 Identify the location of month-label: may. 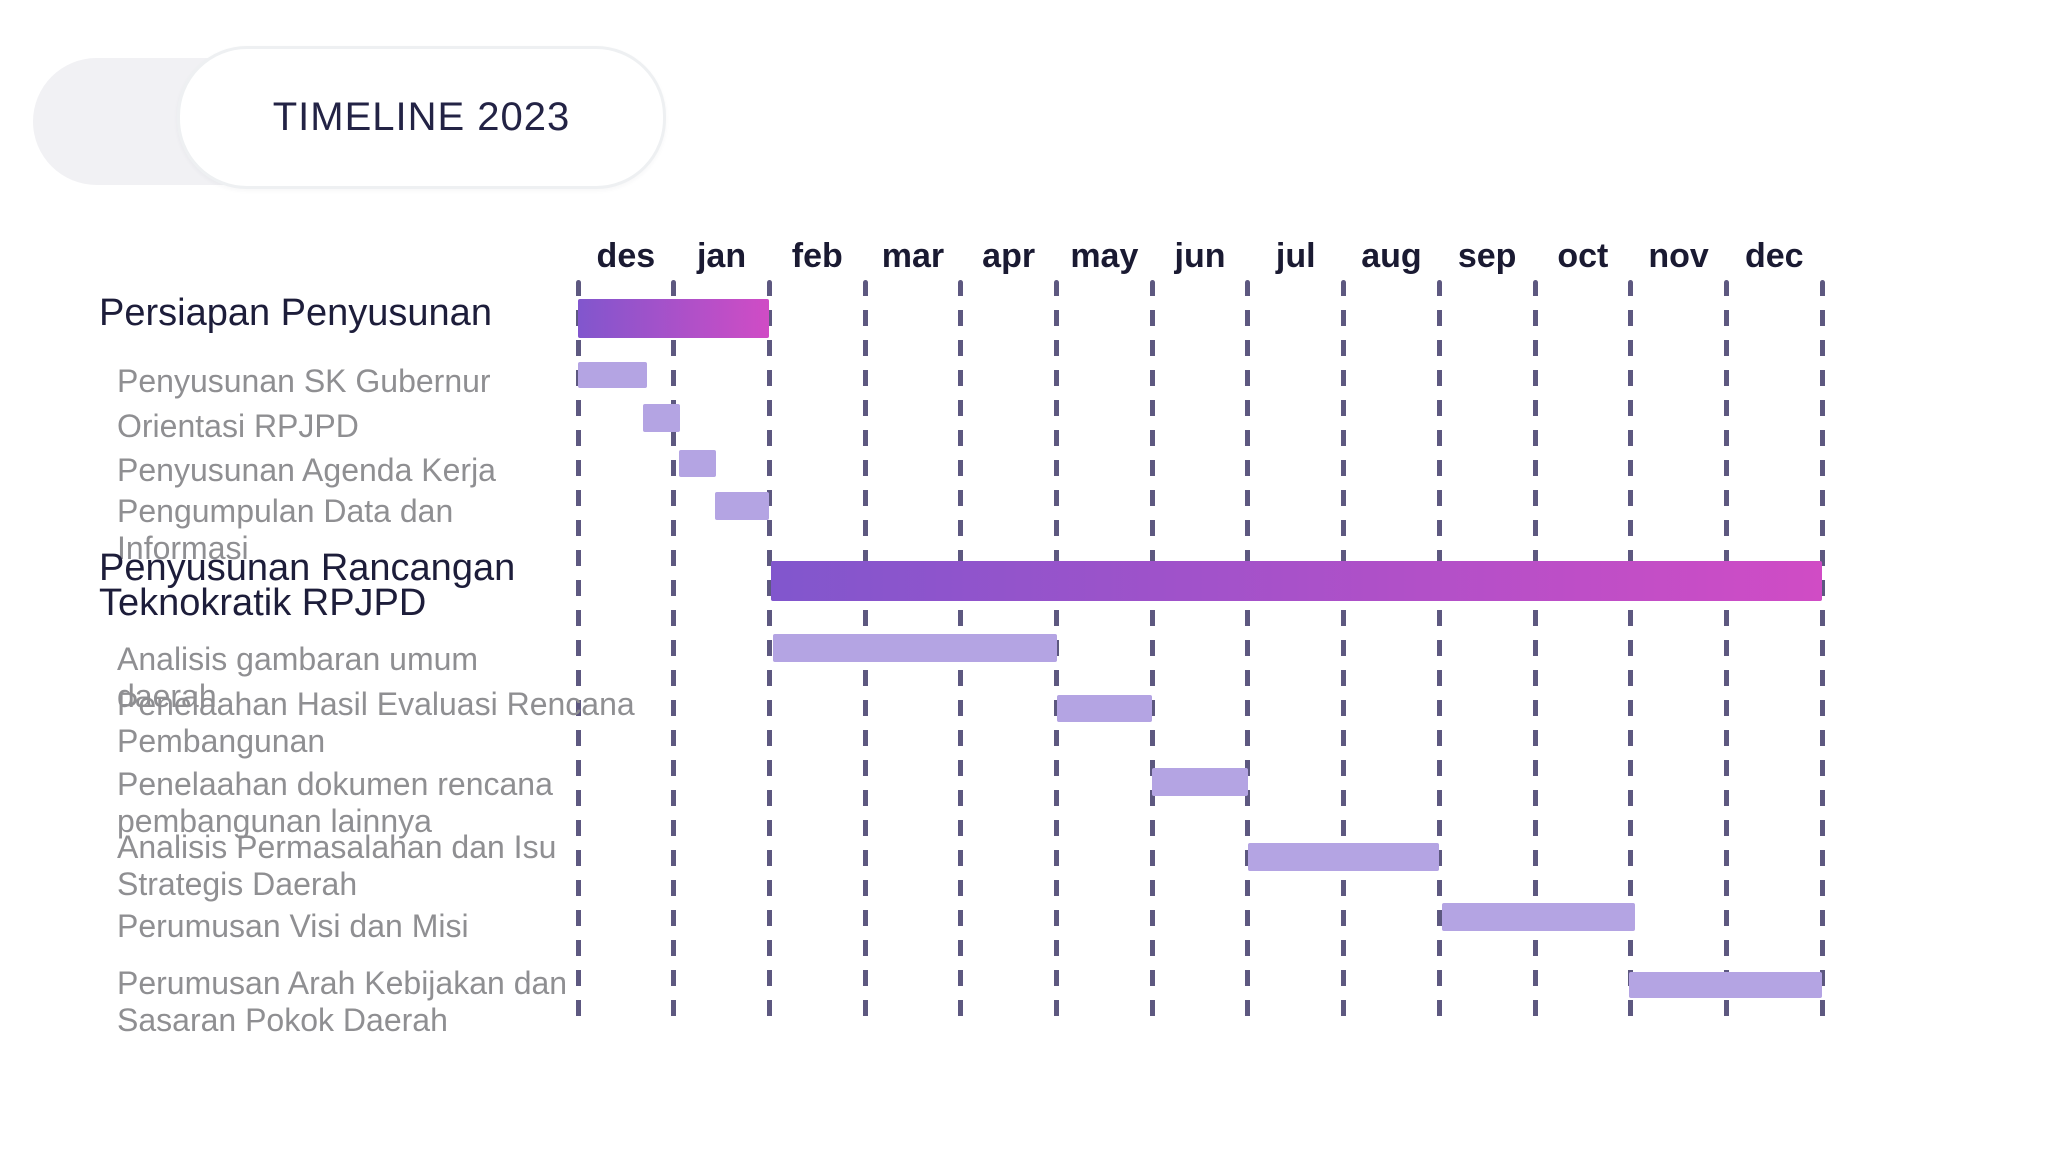
(1104, 256).